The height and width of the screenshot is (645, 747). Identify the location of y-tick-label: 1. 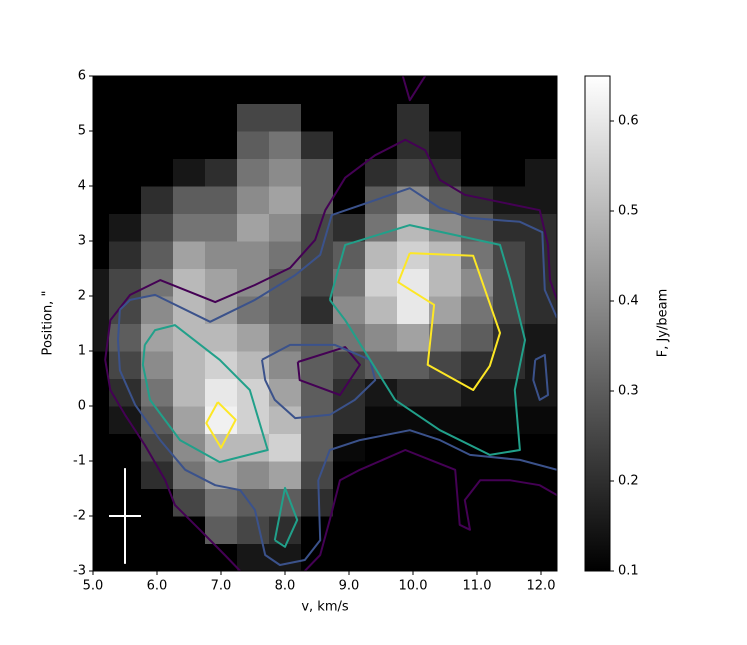
(82, 351).